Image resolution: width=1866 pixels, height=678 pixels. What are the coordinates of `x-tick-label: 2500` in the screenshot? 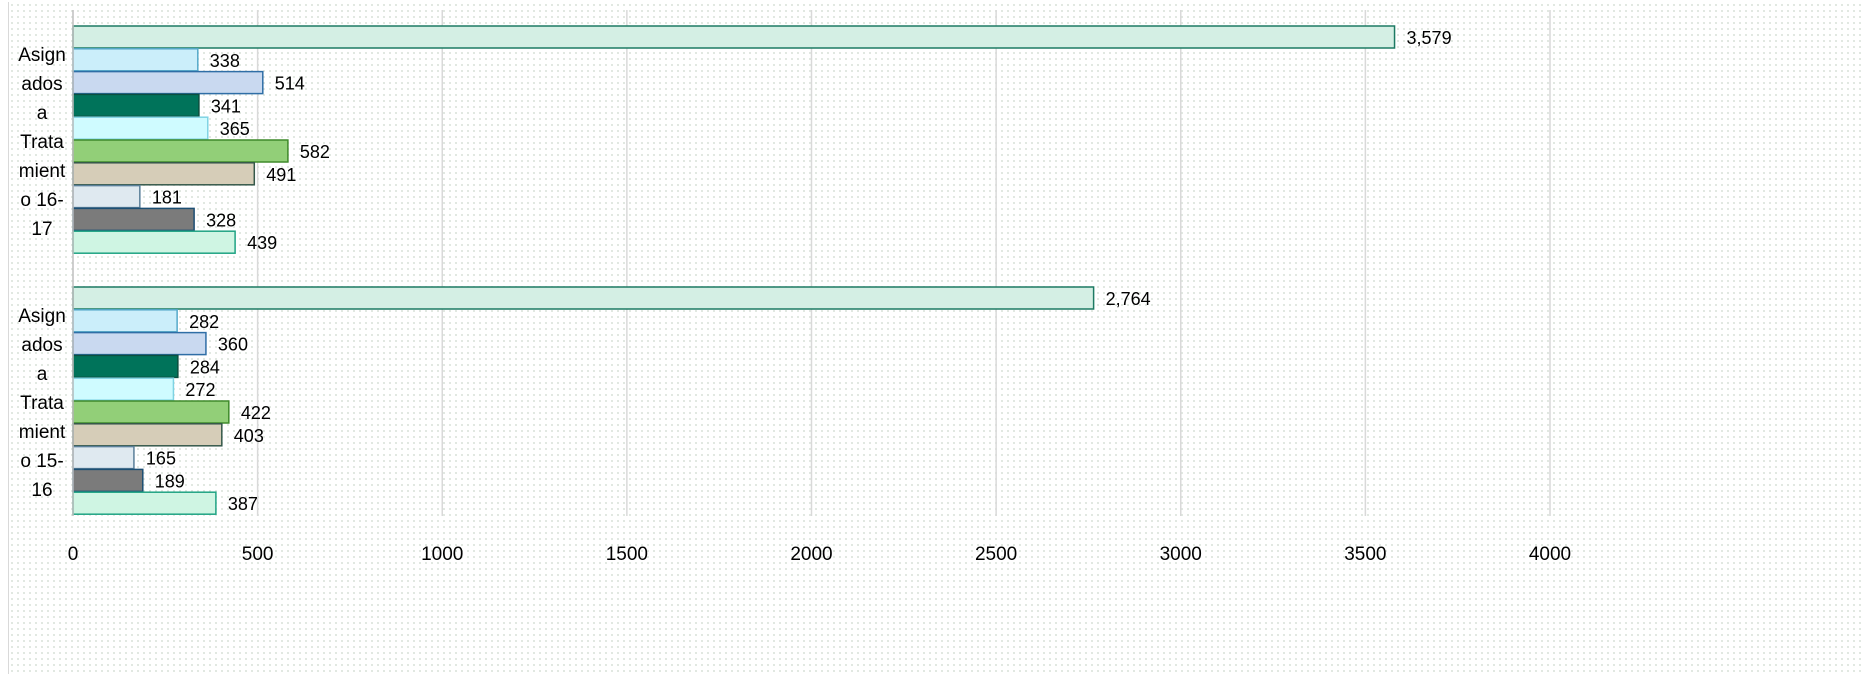 It's located at (996, 554).